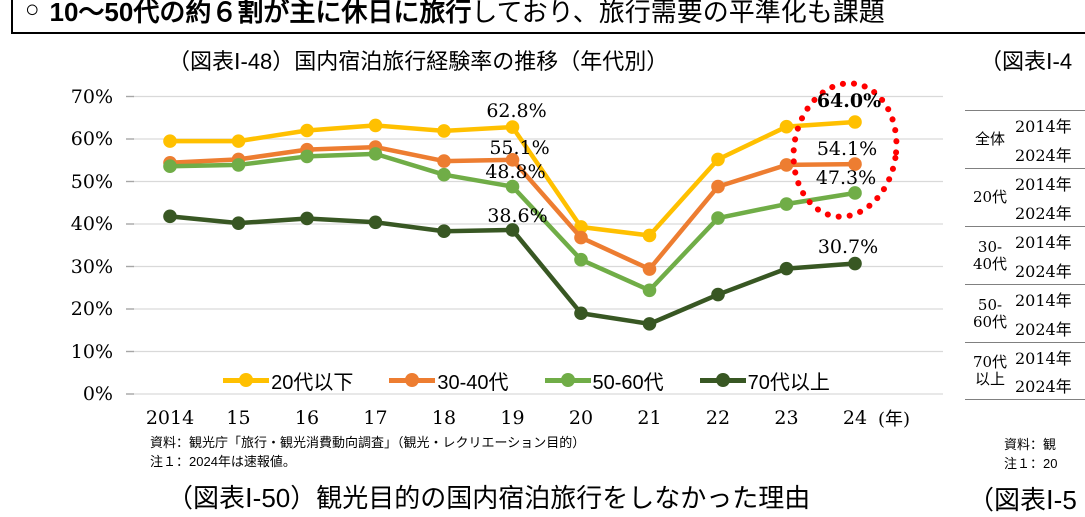 The image size is (1085, 517). What do you see at coordinates (1031, 463) in the screenshot?
I see `right-source-line-2: 注１：20` at bounding box center [1031, 463].